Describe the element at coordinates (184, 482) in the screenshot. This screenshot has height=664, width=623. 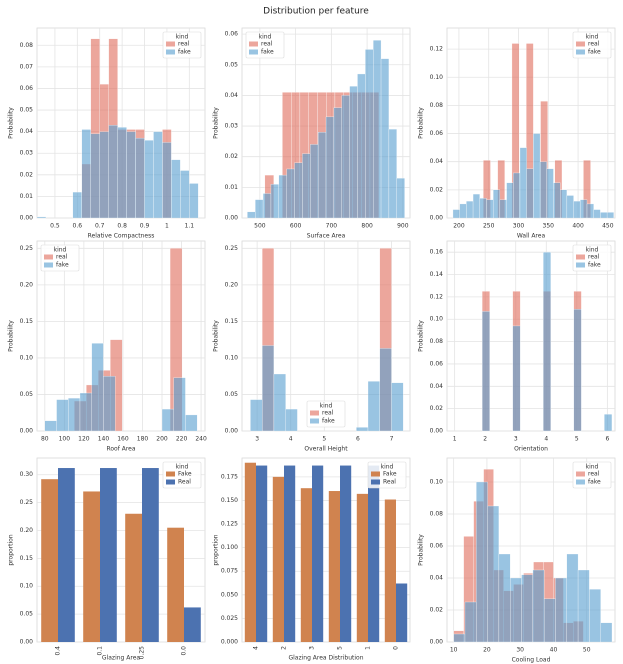
I see `legend-label: Real` at that location.